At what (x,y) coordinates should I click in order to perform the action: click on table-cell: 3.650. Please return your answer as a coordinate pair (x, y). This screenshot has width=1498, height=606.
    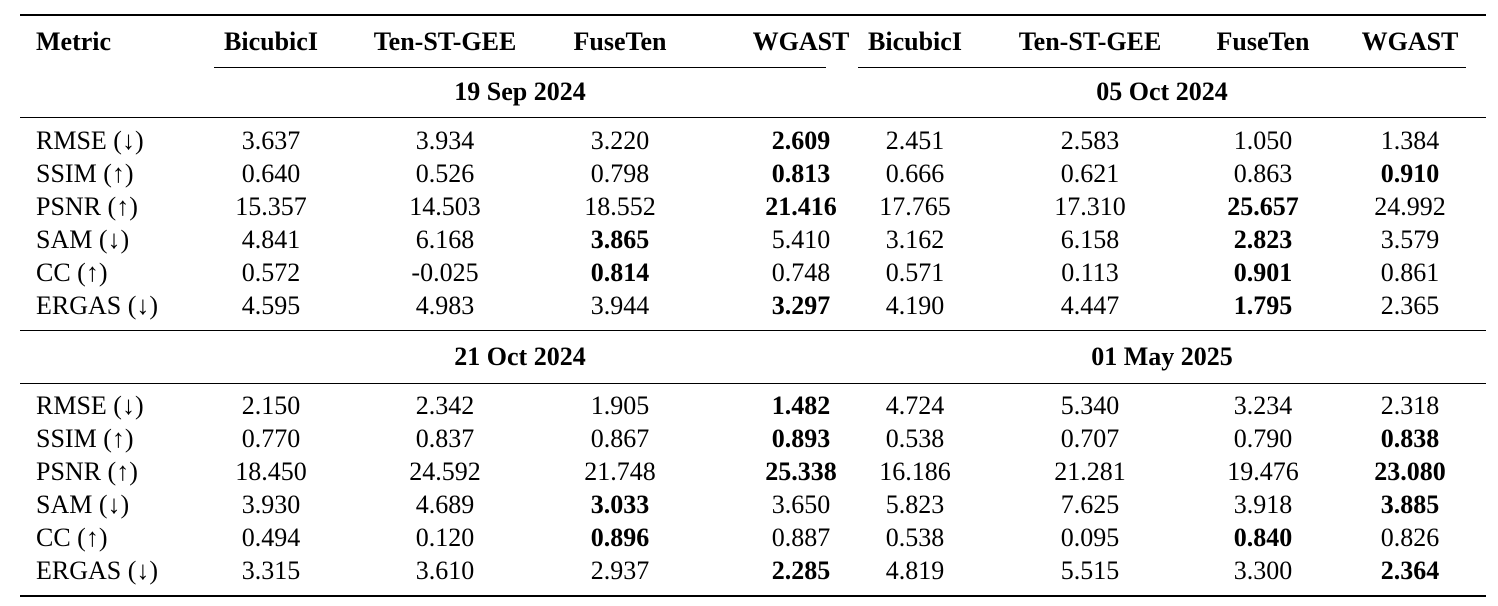
    Looking at the image, I should click on (801, 504).